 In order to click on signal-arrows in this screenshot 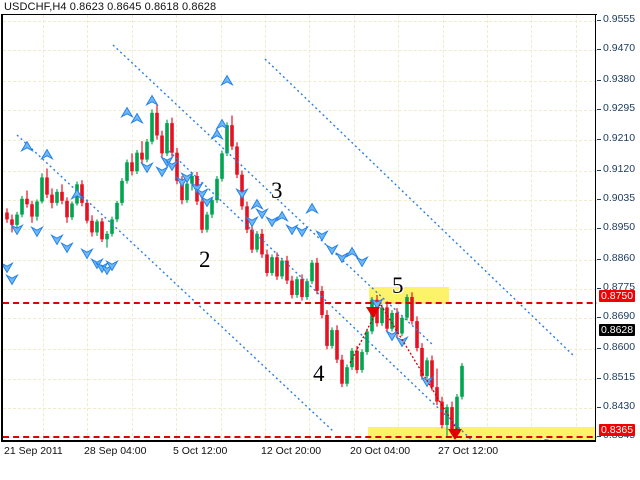, I will do `click(405, 371)`.